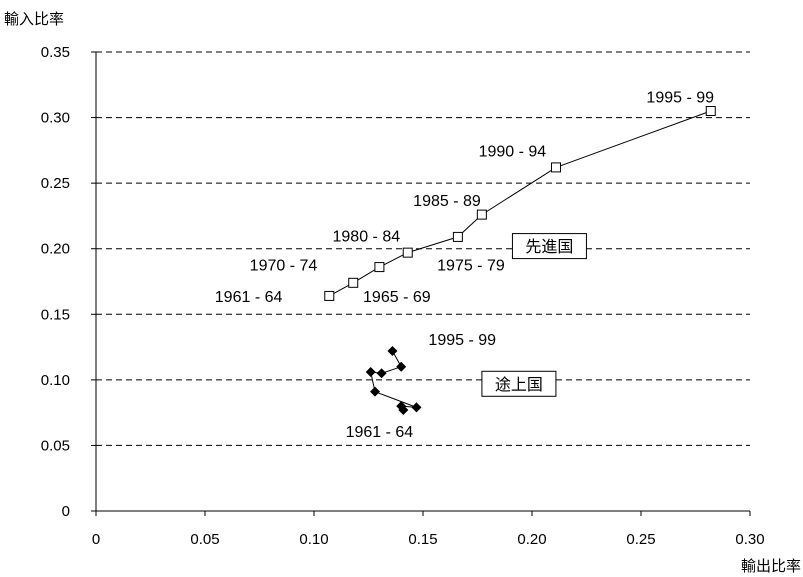  I want to click on x-tick-label: 0, so click(96, 539).